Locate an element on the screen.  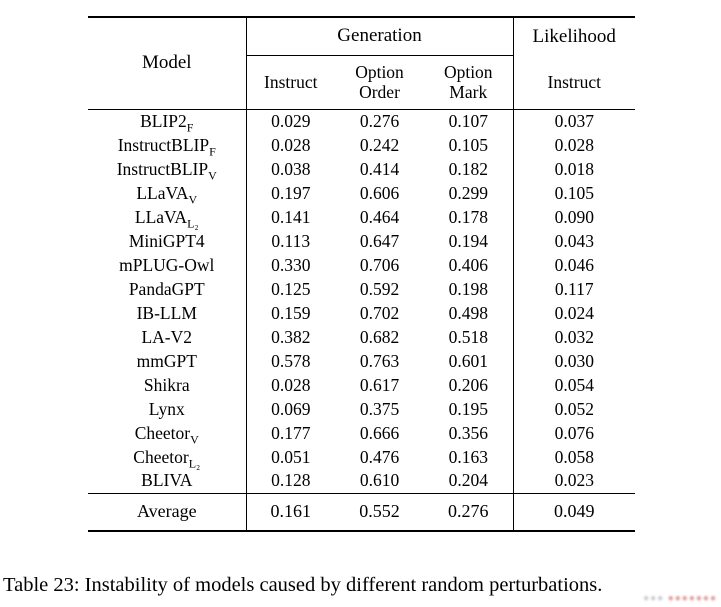
col-header-model: Model is located at coordinates (167, 63).